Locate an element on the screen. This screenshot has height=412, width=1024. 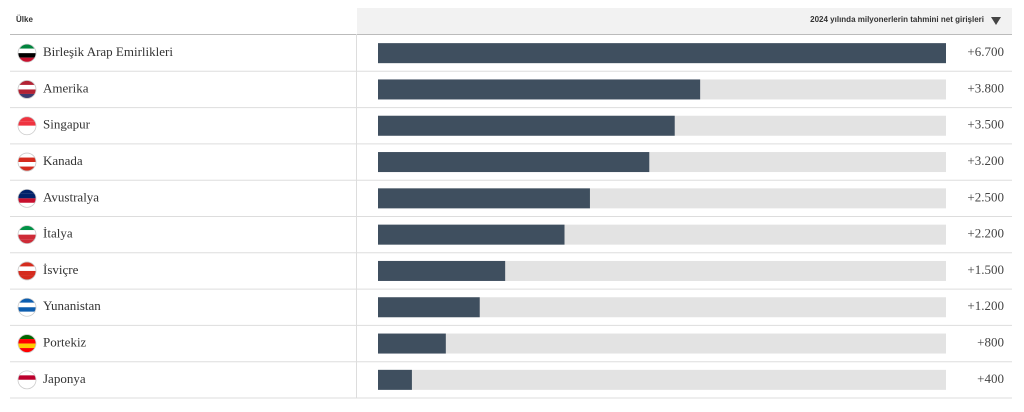
value-label: +3.500 is located at coordinates (985, 124).